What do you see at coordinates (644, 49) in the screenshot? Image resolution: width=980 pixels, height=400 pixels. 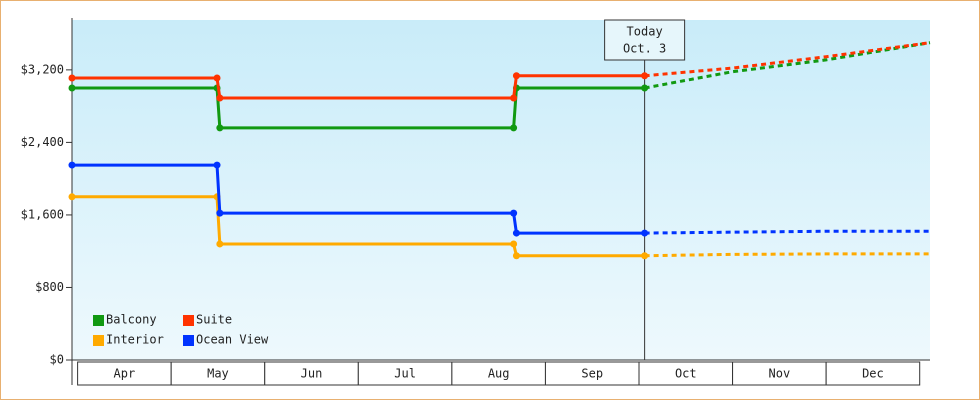 I see `today-date: Oct. 3` at bounding box center [644, 49].